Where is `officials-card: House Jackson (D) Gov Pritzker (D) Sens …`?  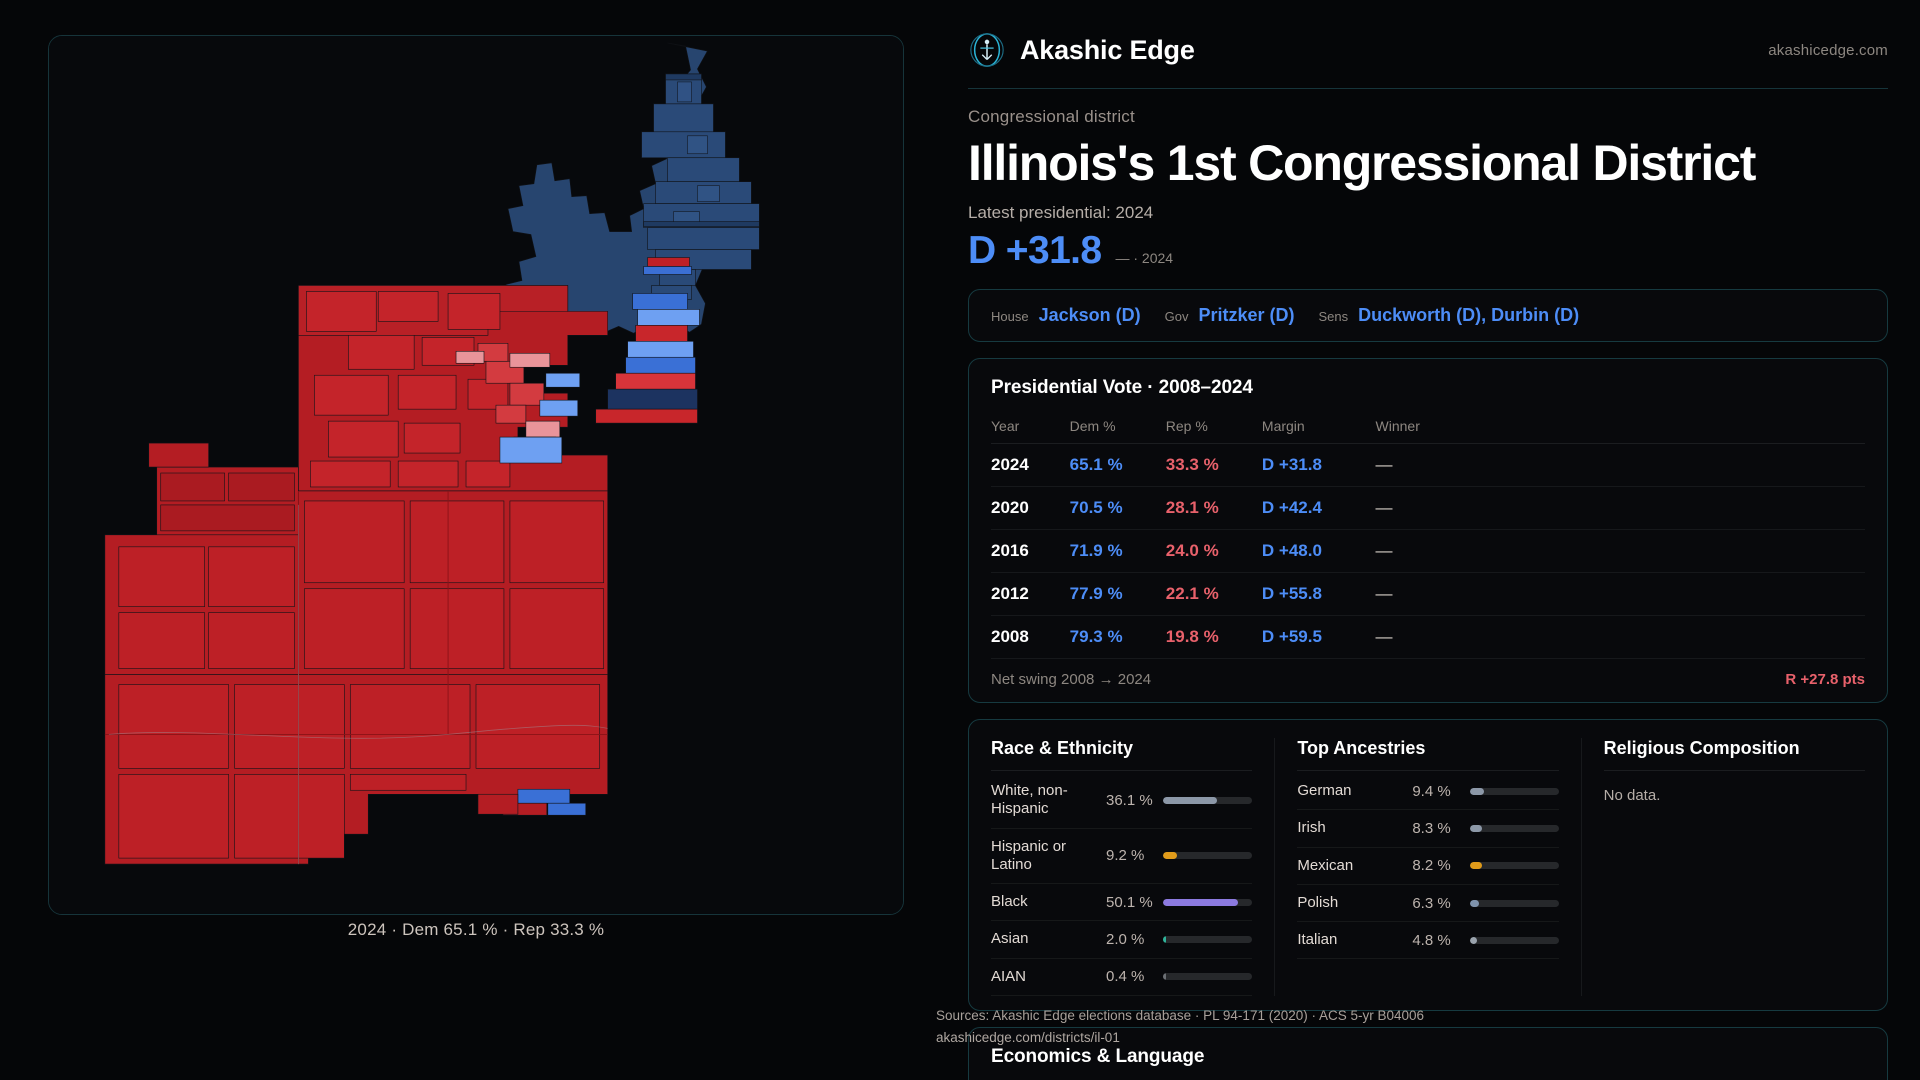 officials-card: House Jackson (D) Gov Pritzker (D) Sens … is located at coordinates (1428, 315).